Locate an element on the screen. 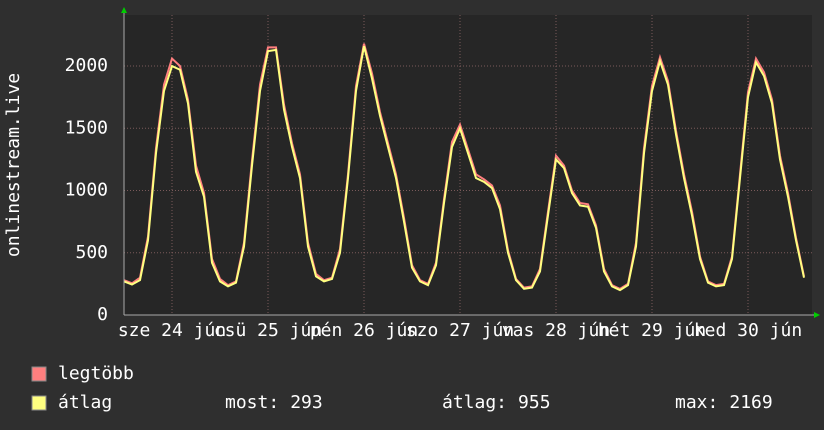 The image size is (824, 430). legend-label: átlag is located at coordinates (85, 402).